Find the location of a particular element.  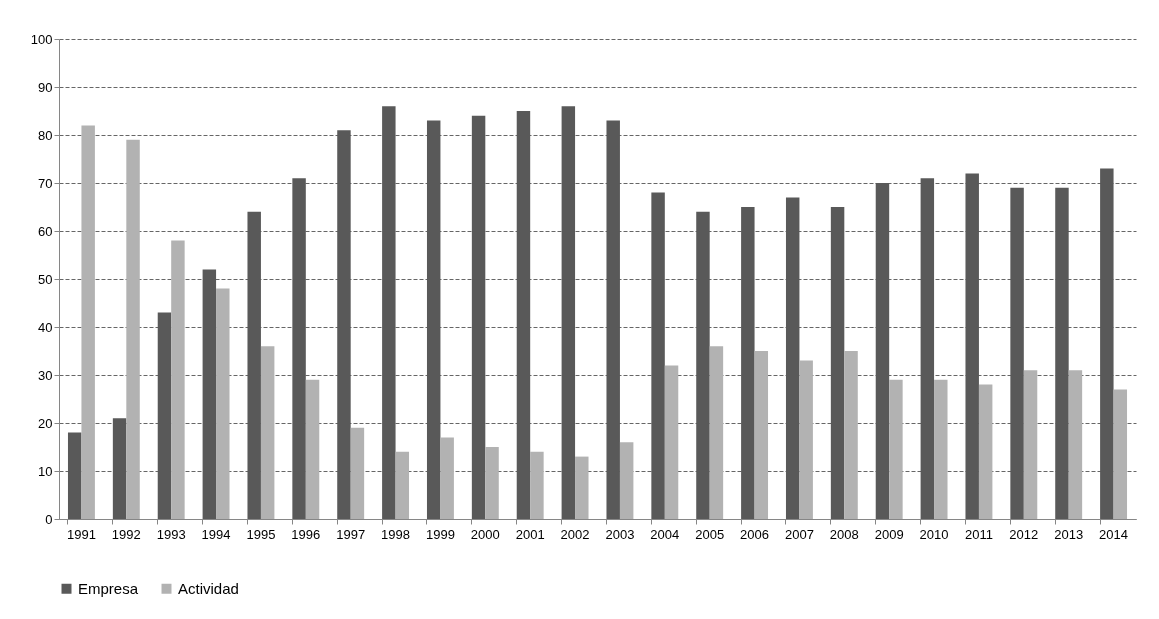

x-tick-label: 2002 is located at coordinates (575, 534).